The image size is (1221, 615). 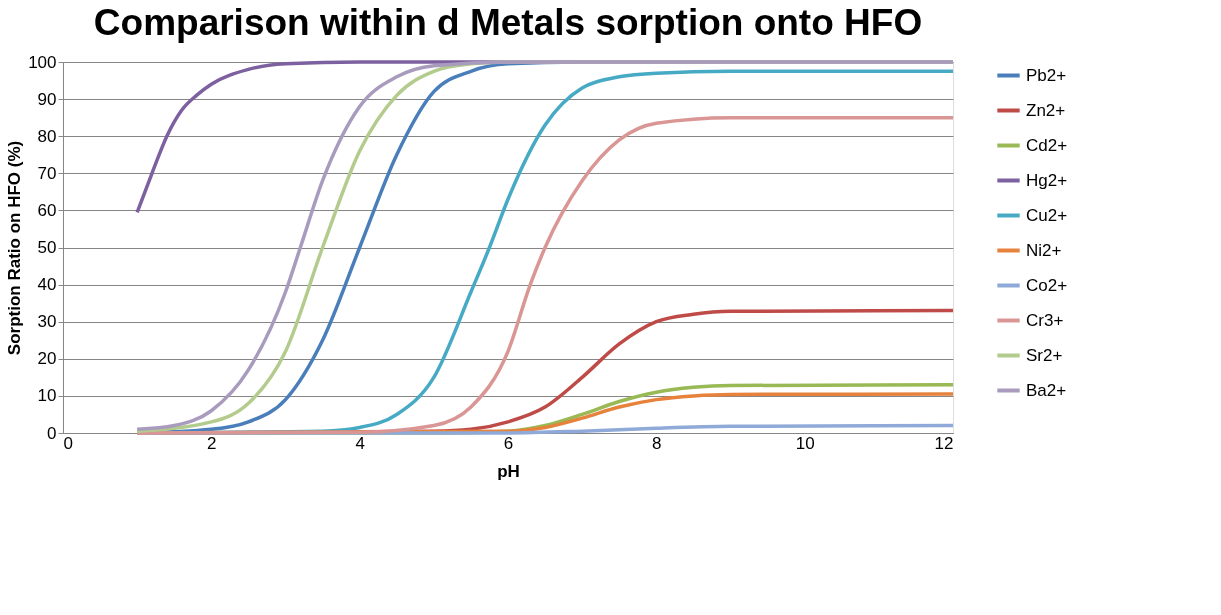 What do you see at coordinates (1044, 355) in the screenshot?
I see `legend-label: Sr2+` at bounding box center [1044, 355].